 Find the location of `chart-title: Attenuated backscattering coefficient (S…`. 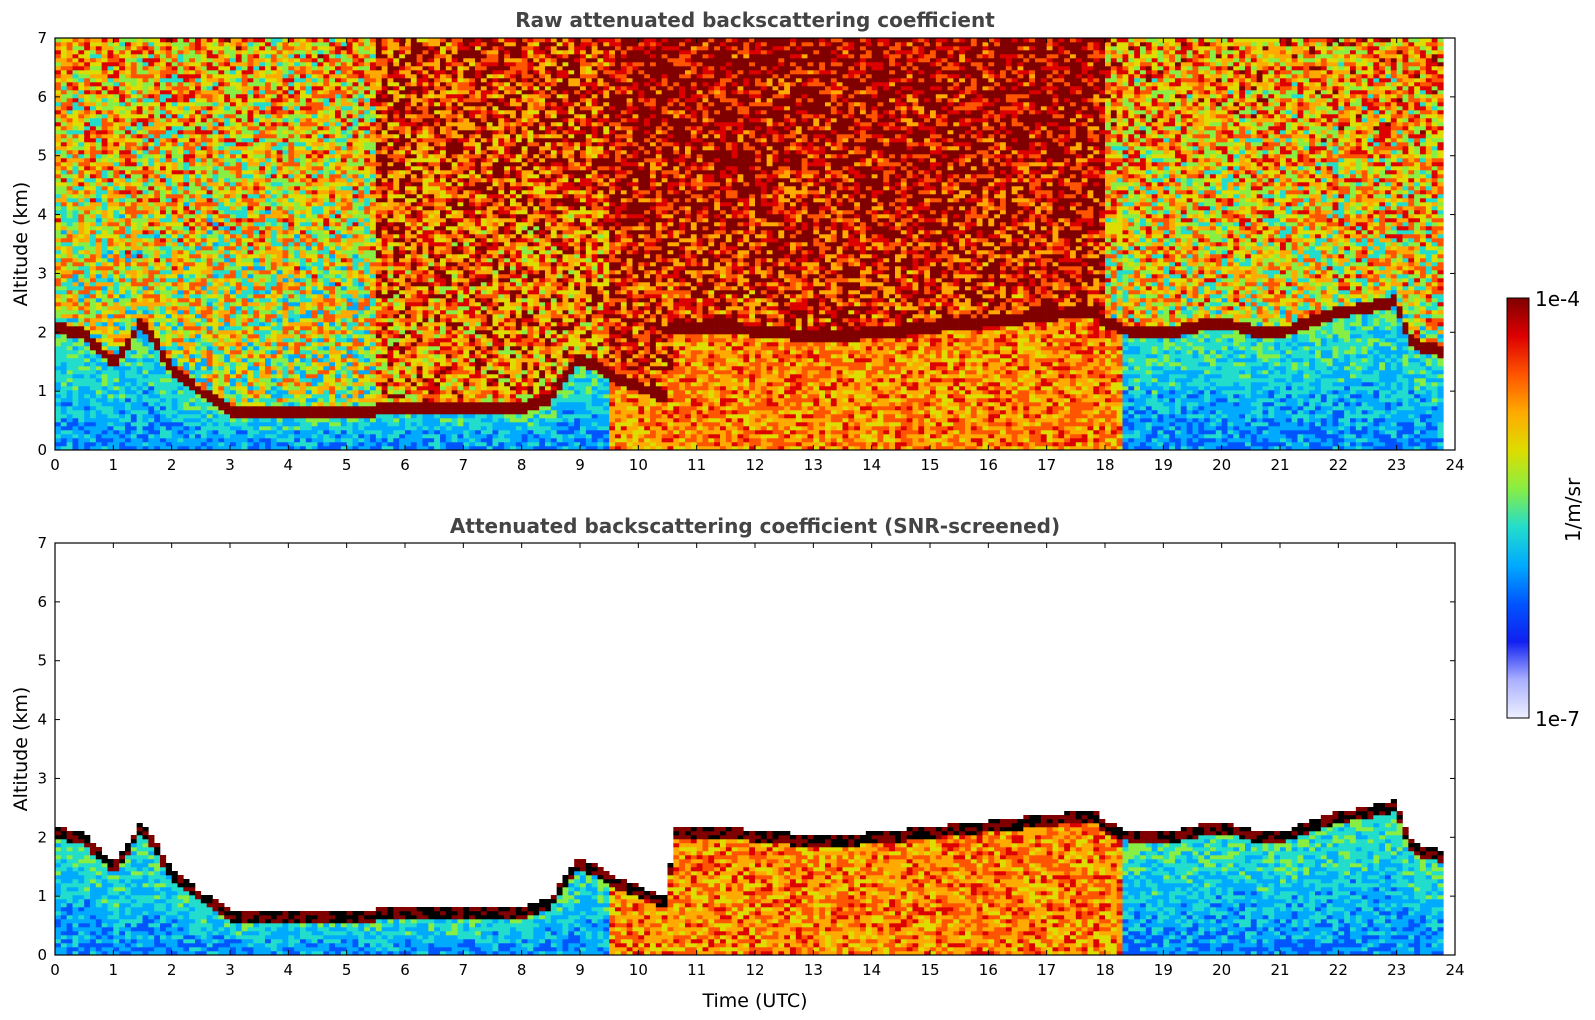

chart-title: Attenuated backscattering coefficient (S… is located at coordinates (755, 526).